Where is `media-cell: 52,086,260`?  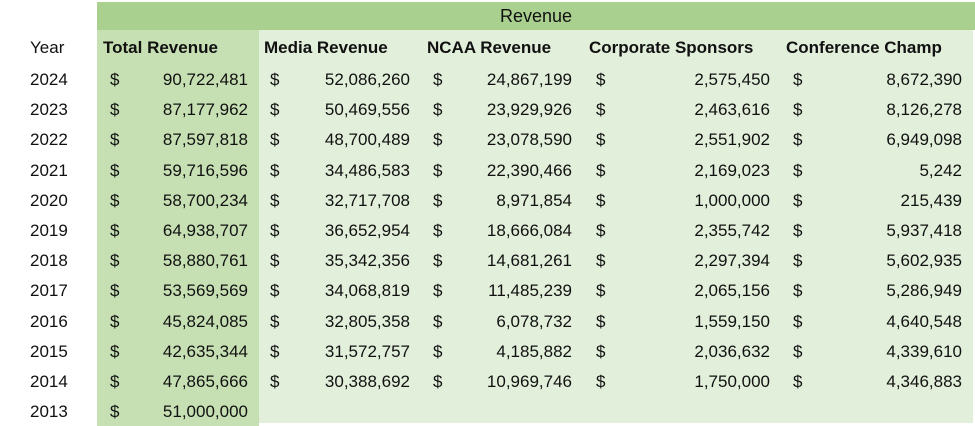 media-cell: 52,086,260 is located at coordinates (367, 79).